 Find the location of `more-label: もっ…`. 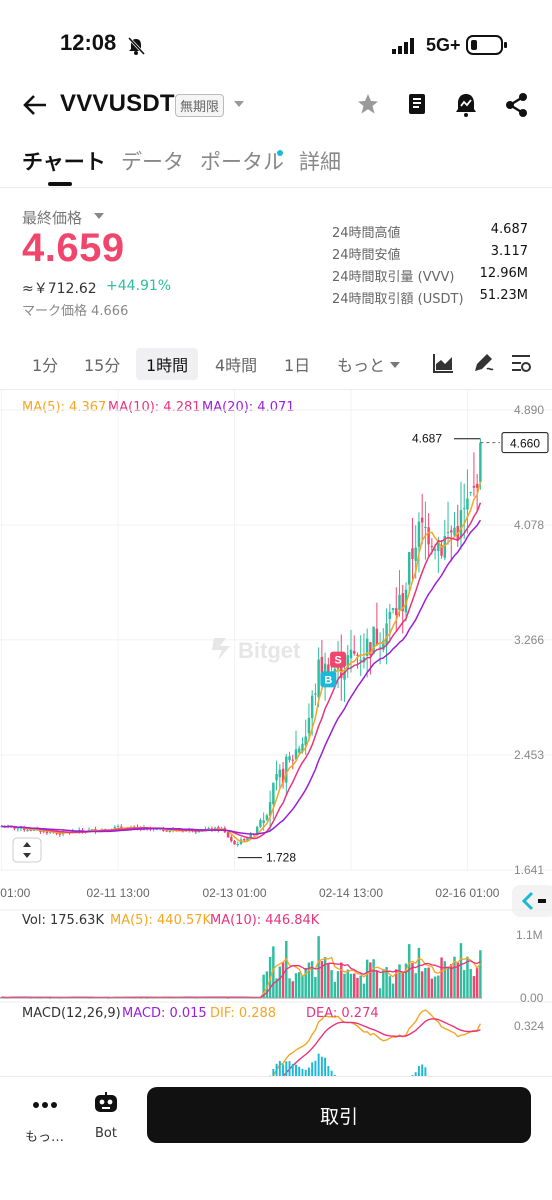

more-label: もっ… is located at coordinates (45, 1137).